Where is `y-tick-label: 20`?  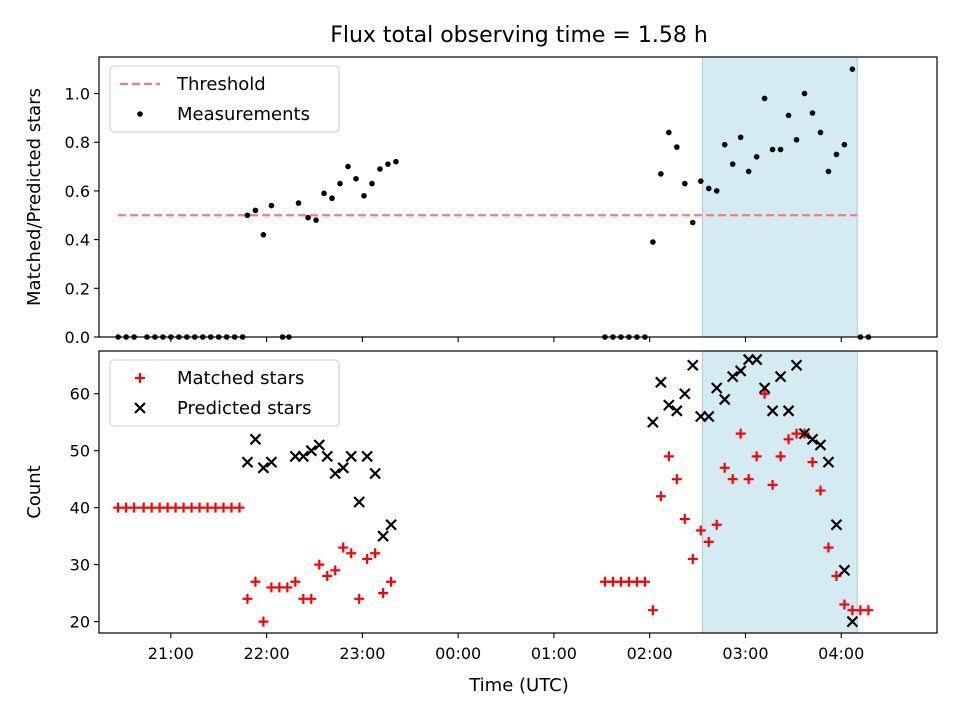
y-tick-label: 20 is located at coordinates (80, 622).